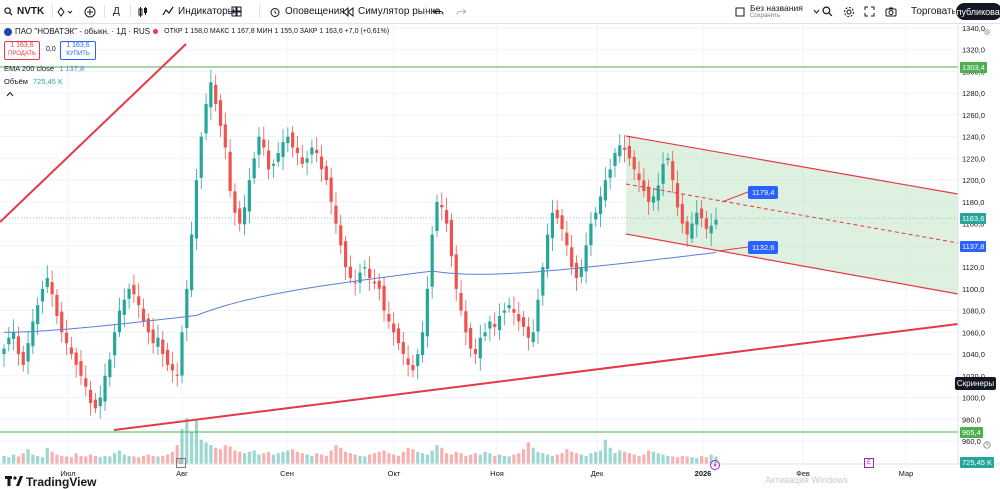 Image resolution: width=1000 pixels, height=489 pixels. Describe the element at coordinates (792, 165) in the screenshot. I see `channel-upper-line` at that location.